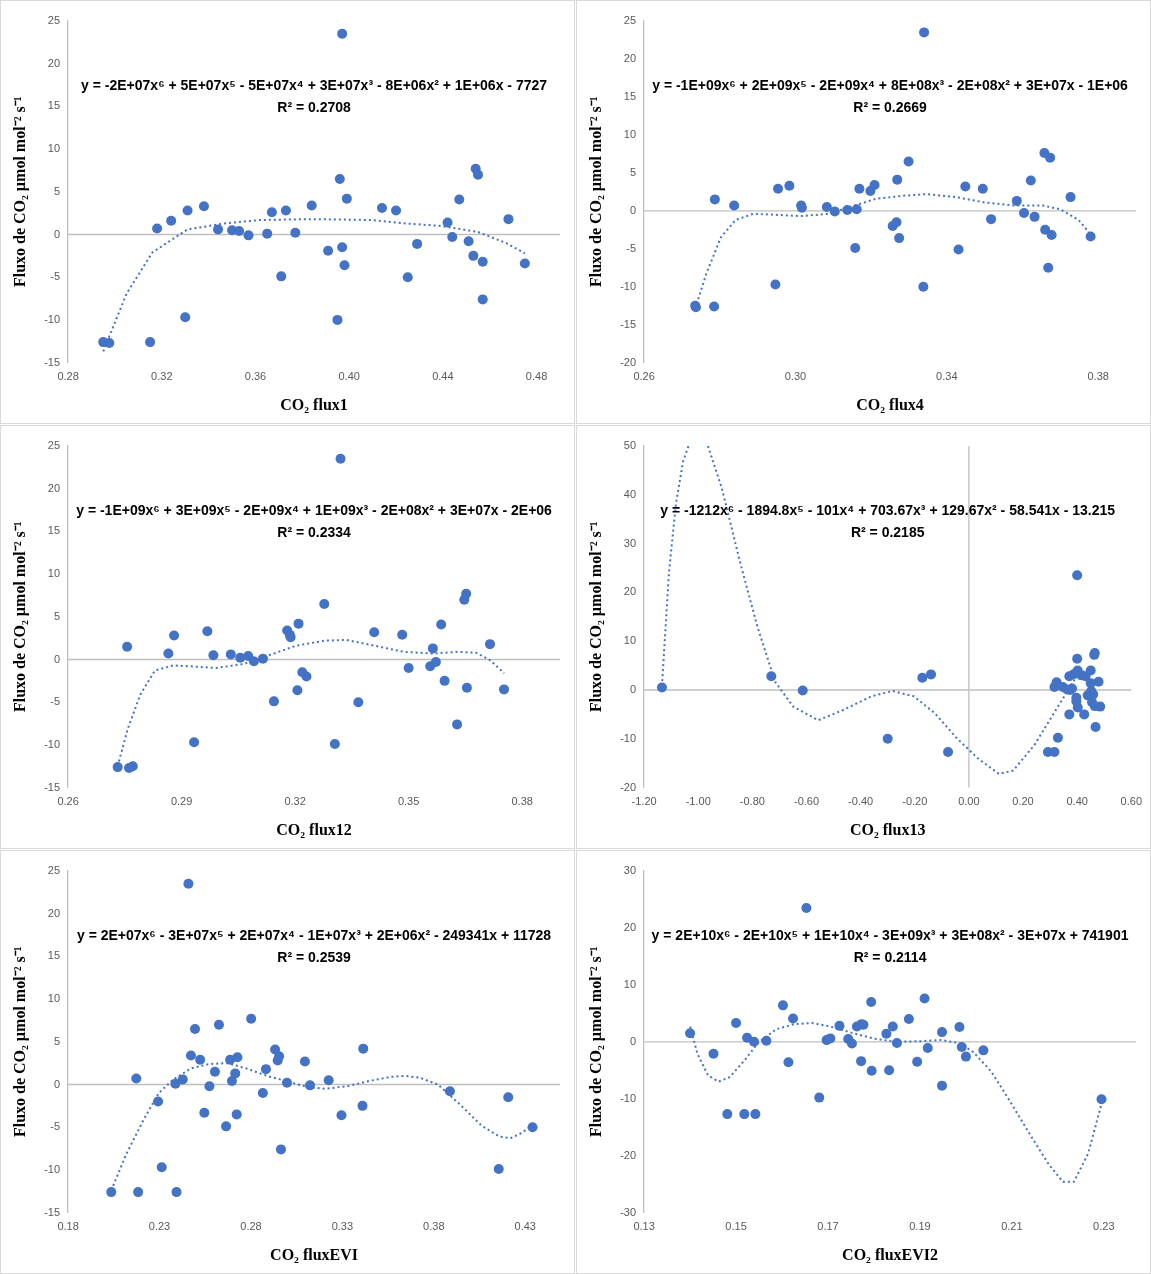 The width and height of the screenshot is (1151, 1274). What do you see at coordinates (736, 1226) in the screenshot?
I see `x-tick-label: 0.15` at bounding box center [736, 1226].